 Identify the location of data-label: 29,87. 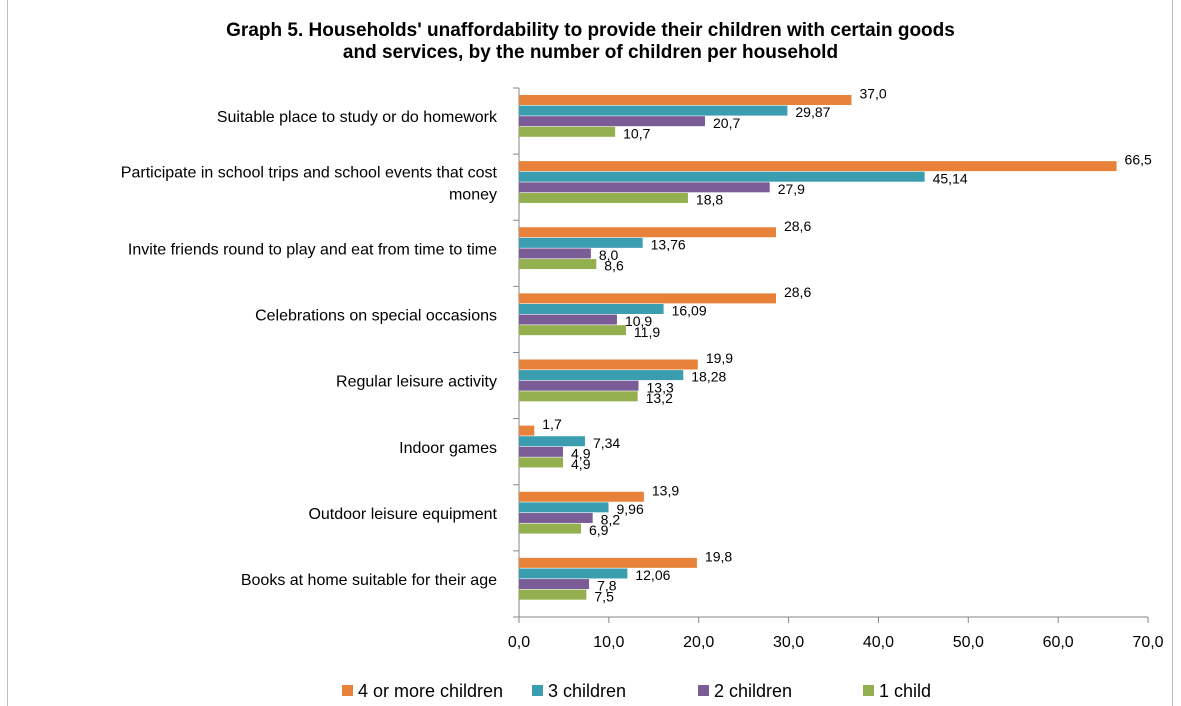
(812, 112).